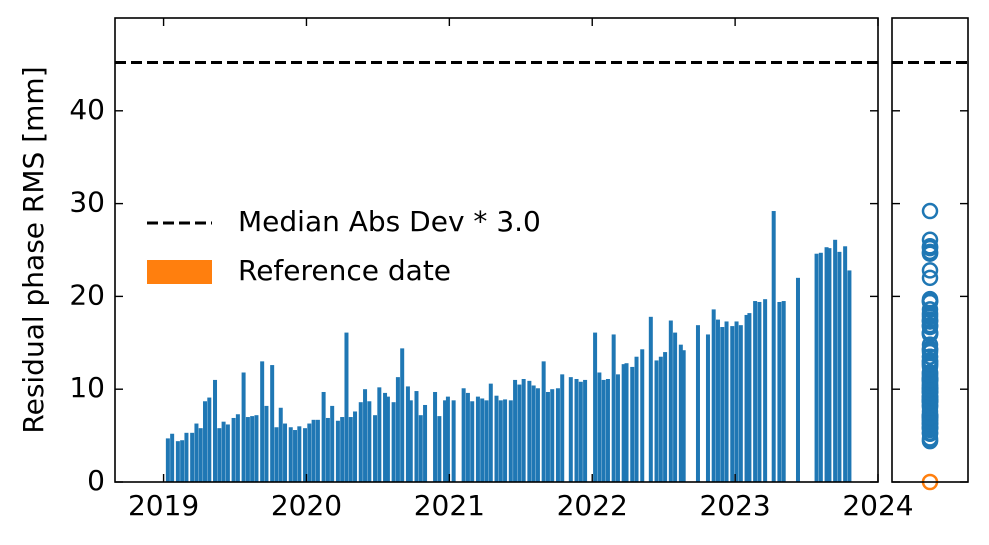 This screenshot has width=989, height=545. What do you see at coordinates (877, 505) in the screenshot?
I see `x-tick-label: 2024` at bounding box center [877, 505].